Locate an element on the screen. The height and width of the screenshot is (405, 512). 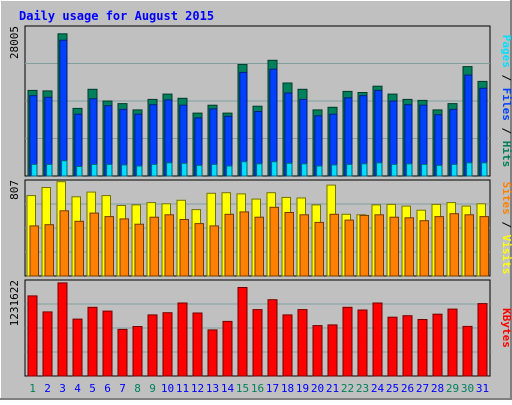
x-tick-label: 28 is located at coordinates (437, 388).